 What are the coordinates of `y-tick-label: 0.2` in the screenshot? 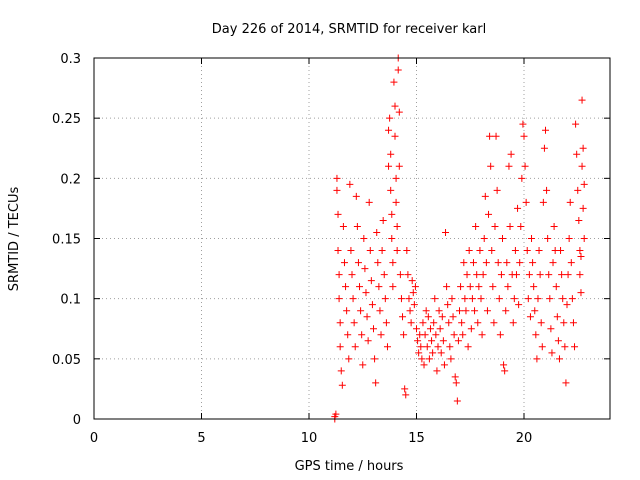 It's located at (70, 179).